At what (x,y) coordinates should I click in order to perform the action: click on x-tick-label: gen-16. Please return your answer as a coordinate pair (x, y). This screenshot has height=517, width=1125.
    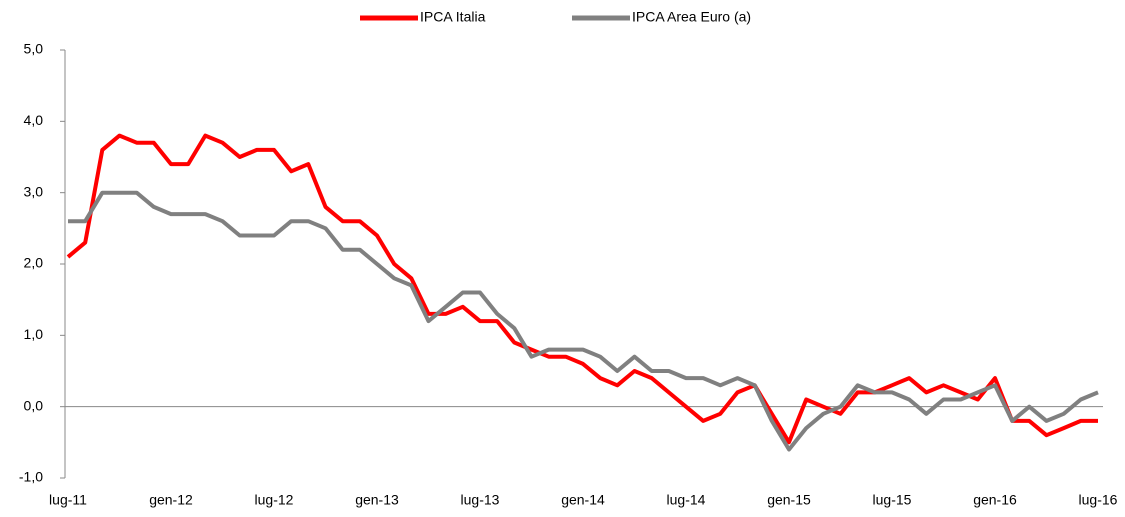
    Looking at the image, I should click on (995, 500).